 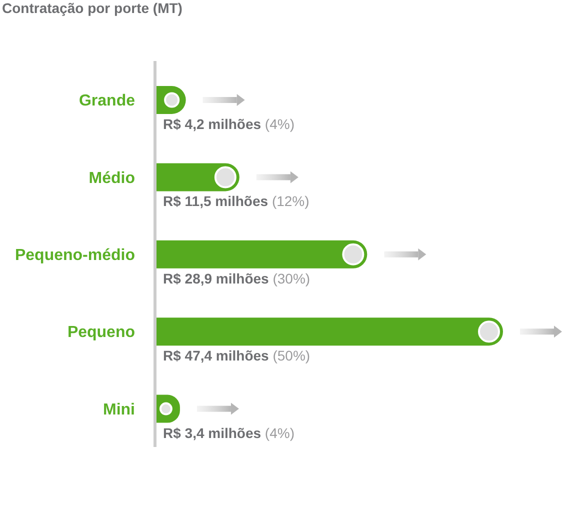 I want to click on y-tick-label: Mini, so click(x=119, y=409).